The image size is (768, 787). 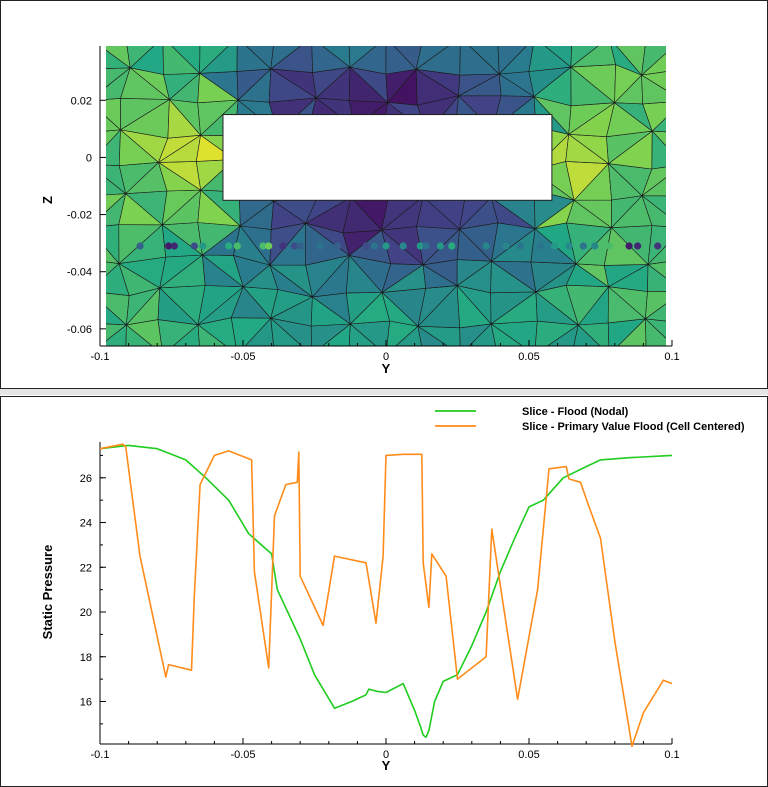 What do you see at coordinates (47, 592) in the screenshot?
I see `y-axis-title: Static Pressure` at bounding box center [47, 592].